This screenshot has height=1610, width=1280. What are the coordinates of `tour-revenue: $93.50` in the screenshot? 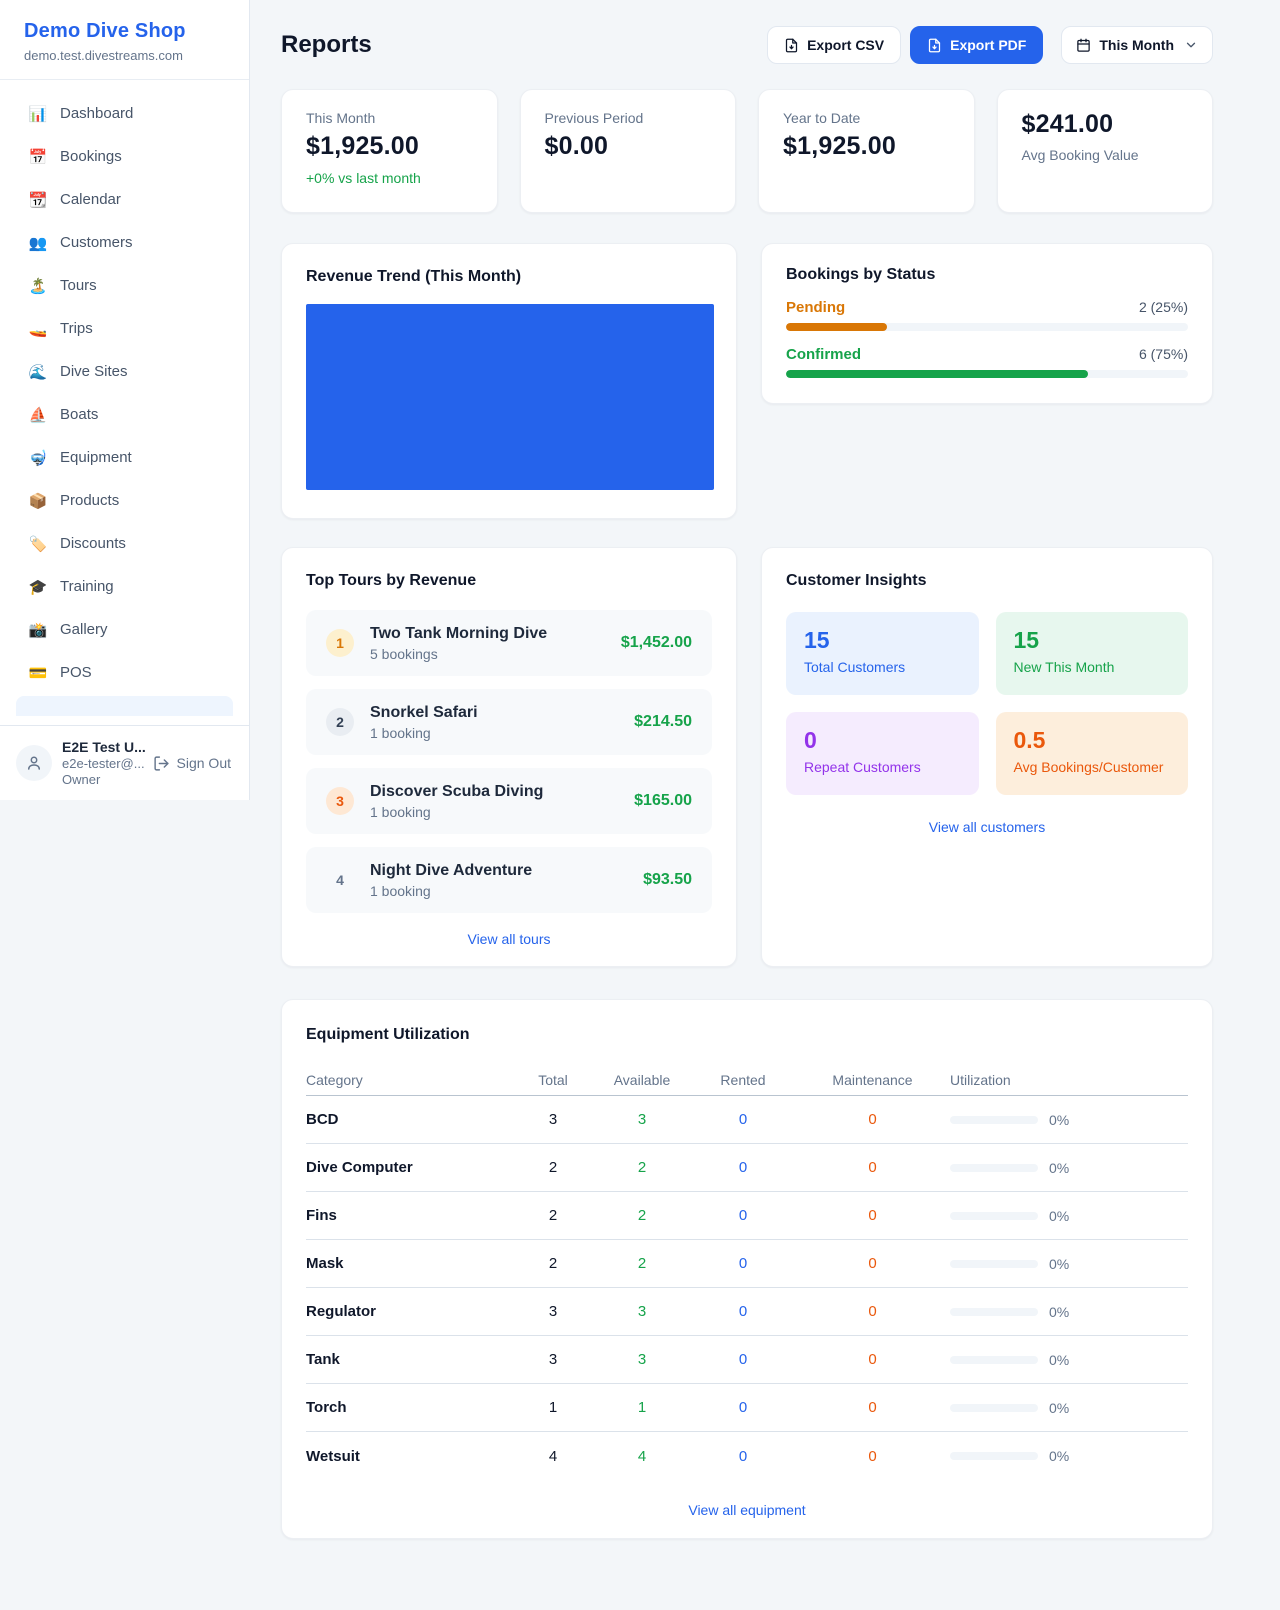 It's located at (667, 879).